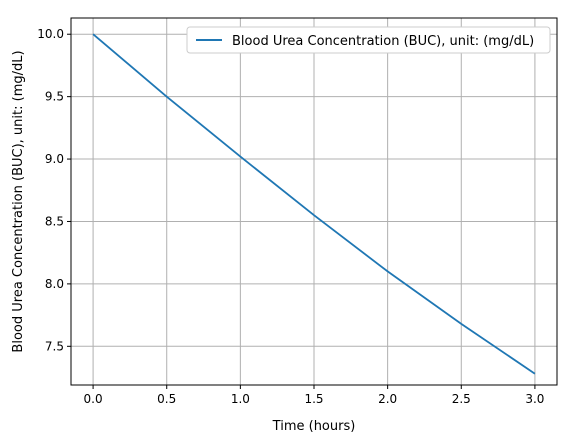 This screenshot has height=438, width=582. What do you see at coordinates (50, 34) in the screenshot?
I see `y-tick-label: 10.0` at bounding box center [50, 34].